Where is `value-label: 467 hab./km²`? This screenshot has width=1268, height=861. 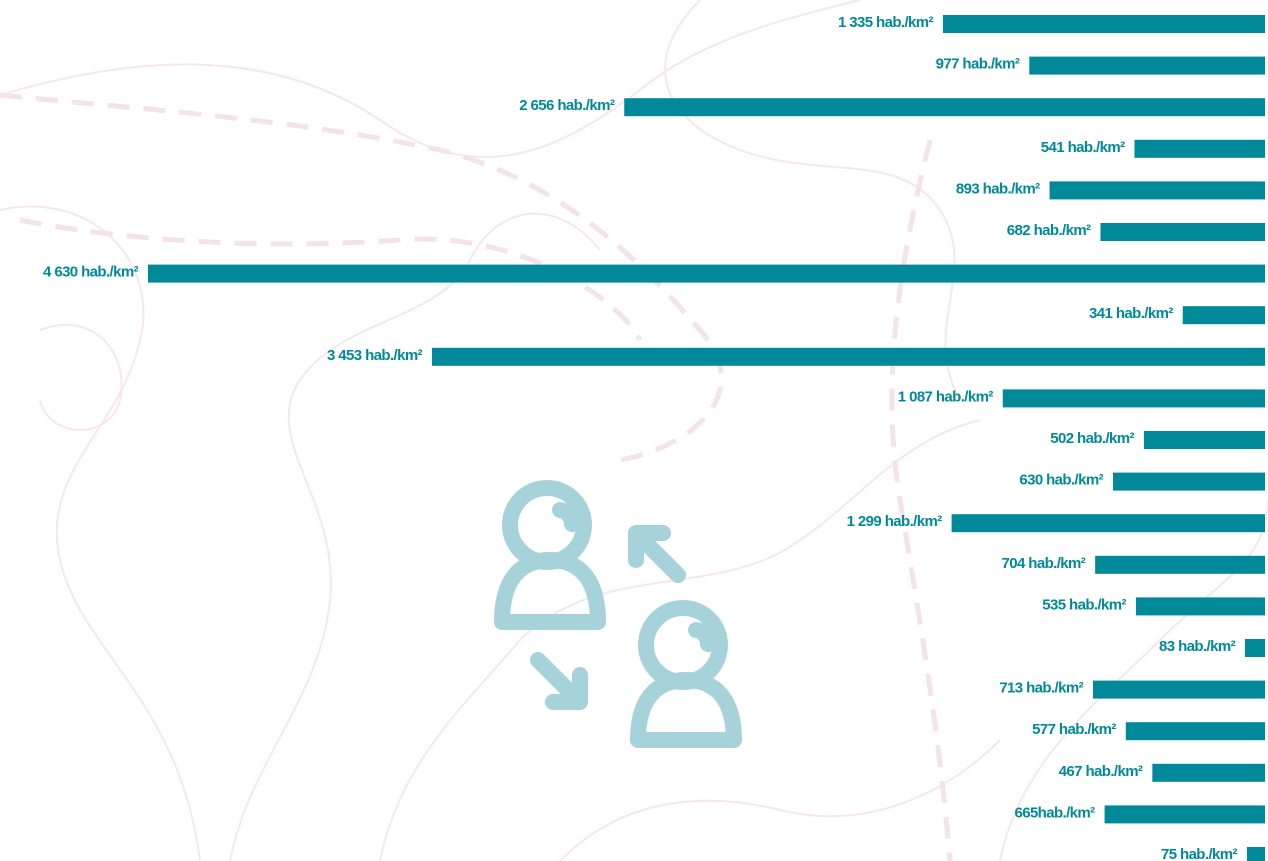 value-label: 467 hab./km² is located at coordinates (1101, 771).